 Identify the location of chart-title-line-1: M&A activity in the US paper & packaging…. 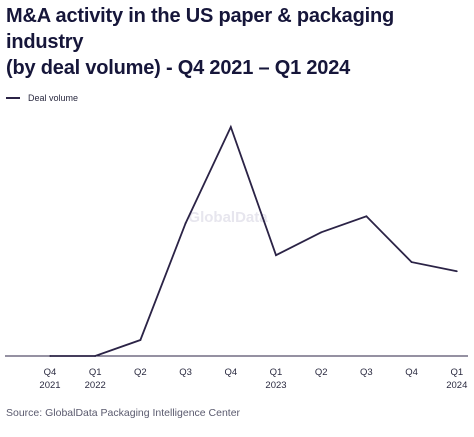
(200, 29).